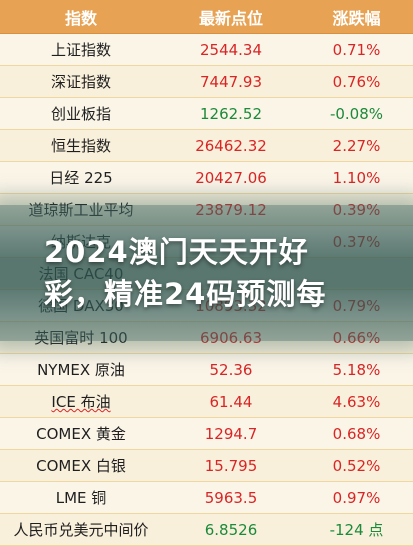 This screenshot has width=413, height=546. What do you see at coordinates (356, 465) in the screenshot?
I see `index-change: 0.52%` at bounding box center [356, 465].